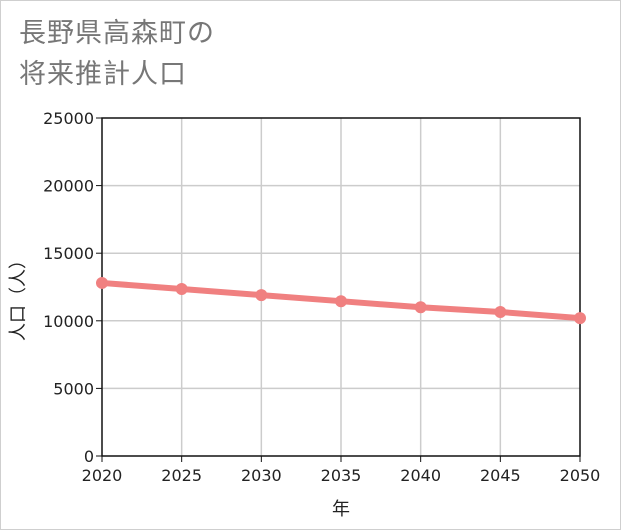 The height and width of the screenshot is (530, 621). Describe the element at coordinates (102, 475) in the screenshot. I see `x-tick-label: 2020` at that location.